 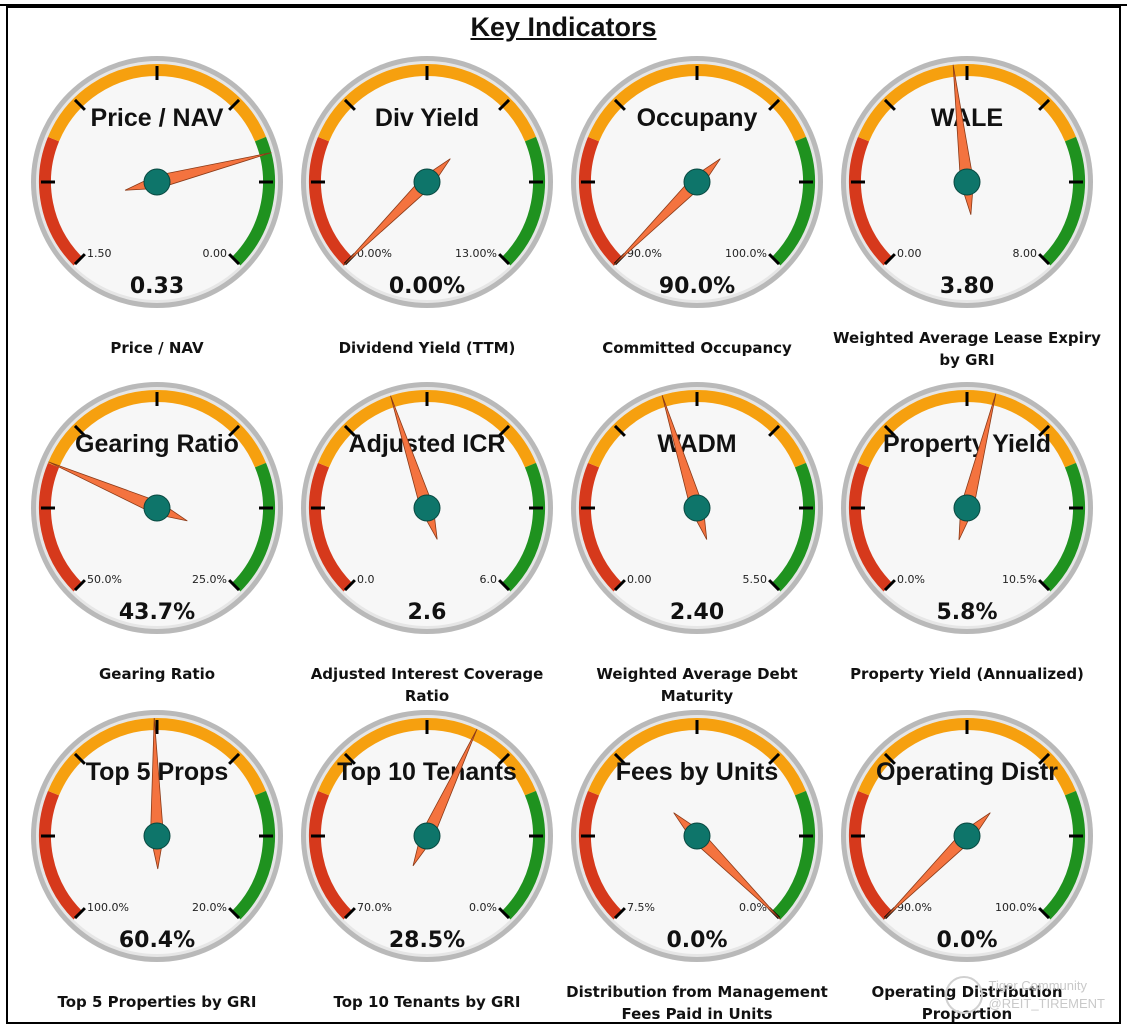 What do you see at coordinates (697, 286) in the screenshot?
I see `gauge-value: 90.0%` at bounding box center [697, 286].